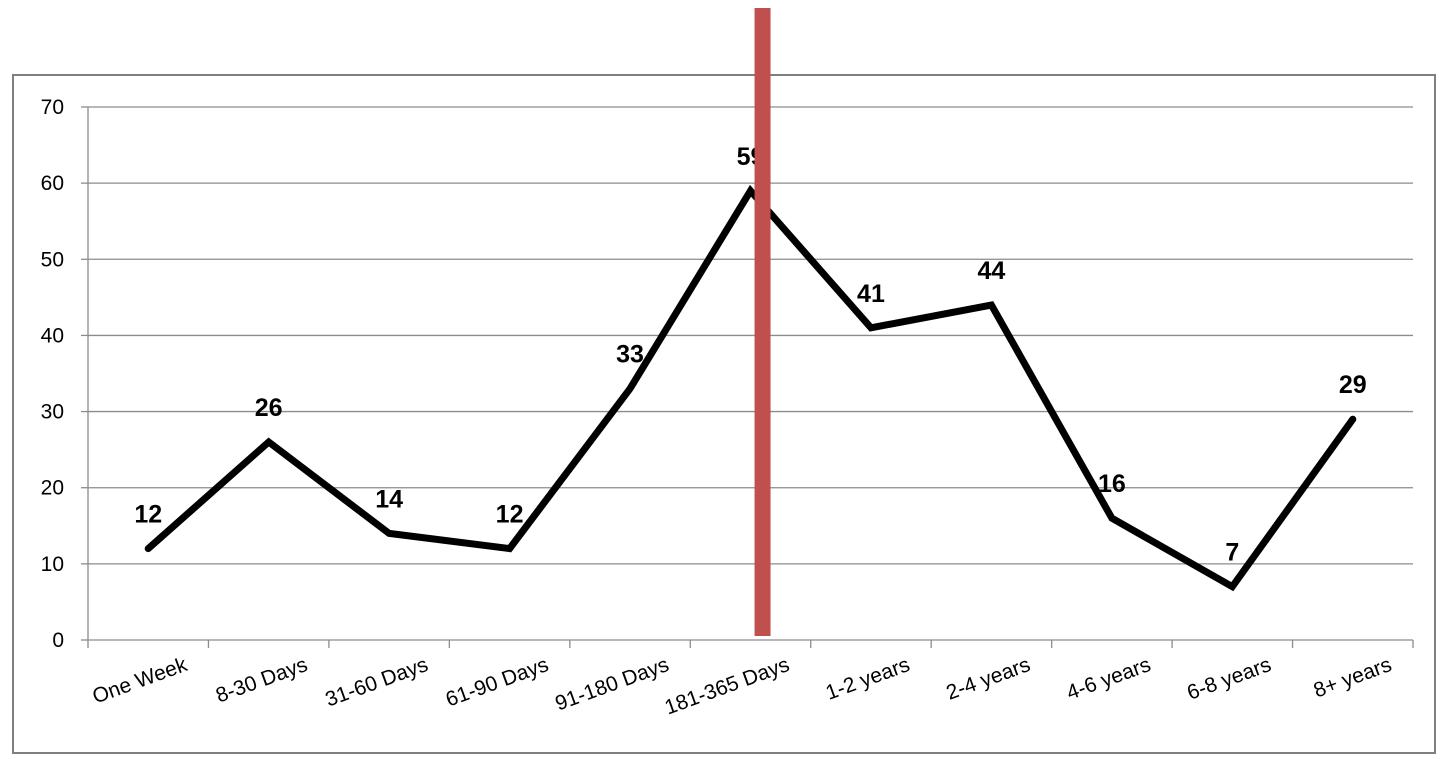 This screenshot has height=759, width=1445. I want to click on y-tick-label: 50, so click(52, 259).